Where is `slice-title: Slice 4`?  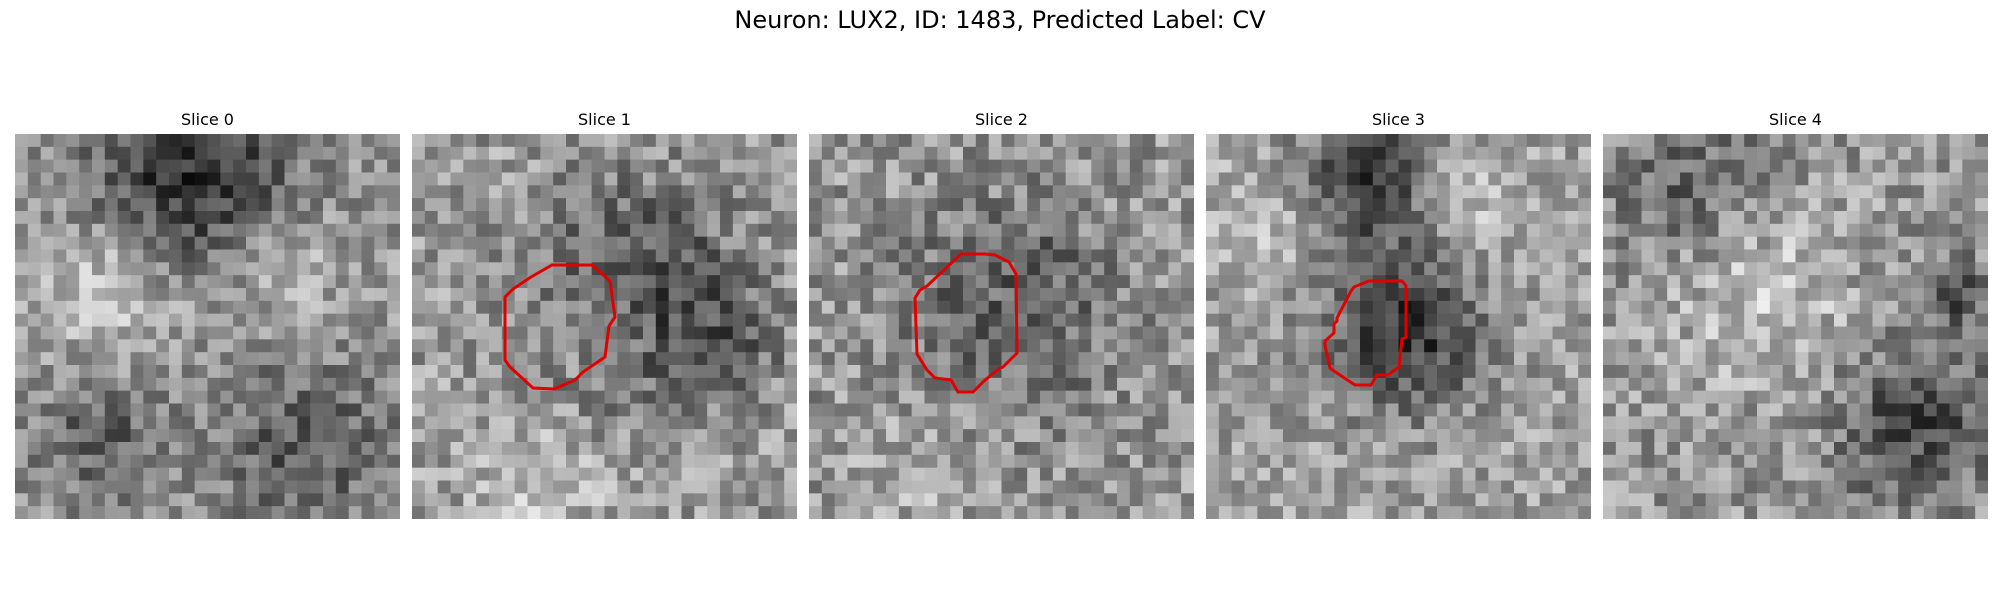 slice-title: Slice 4 is located at coordinates (1795, 119).